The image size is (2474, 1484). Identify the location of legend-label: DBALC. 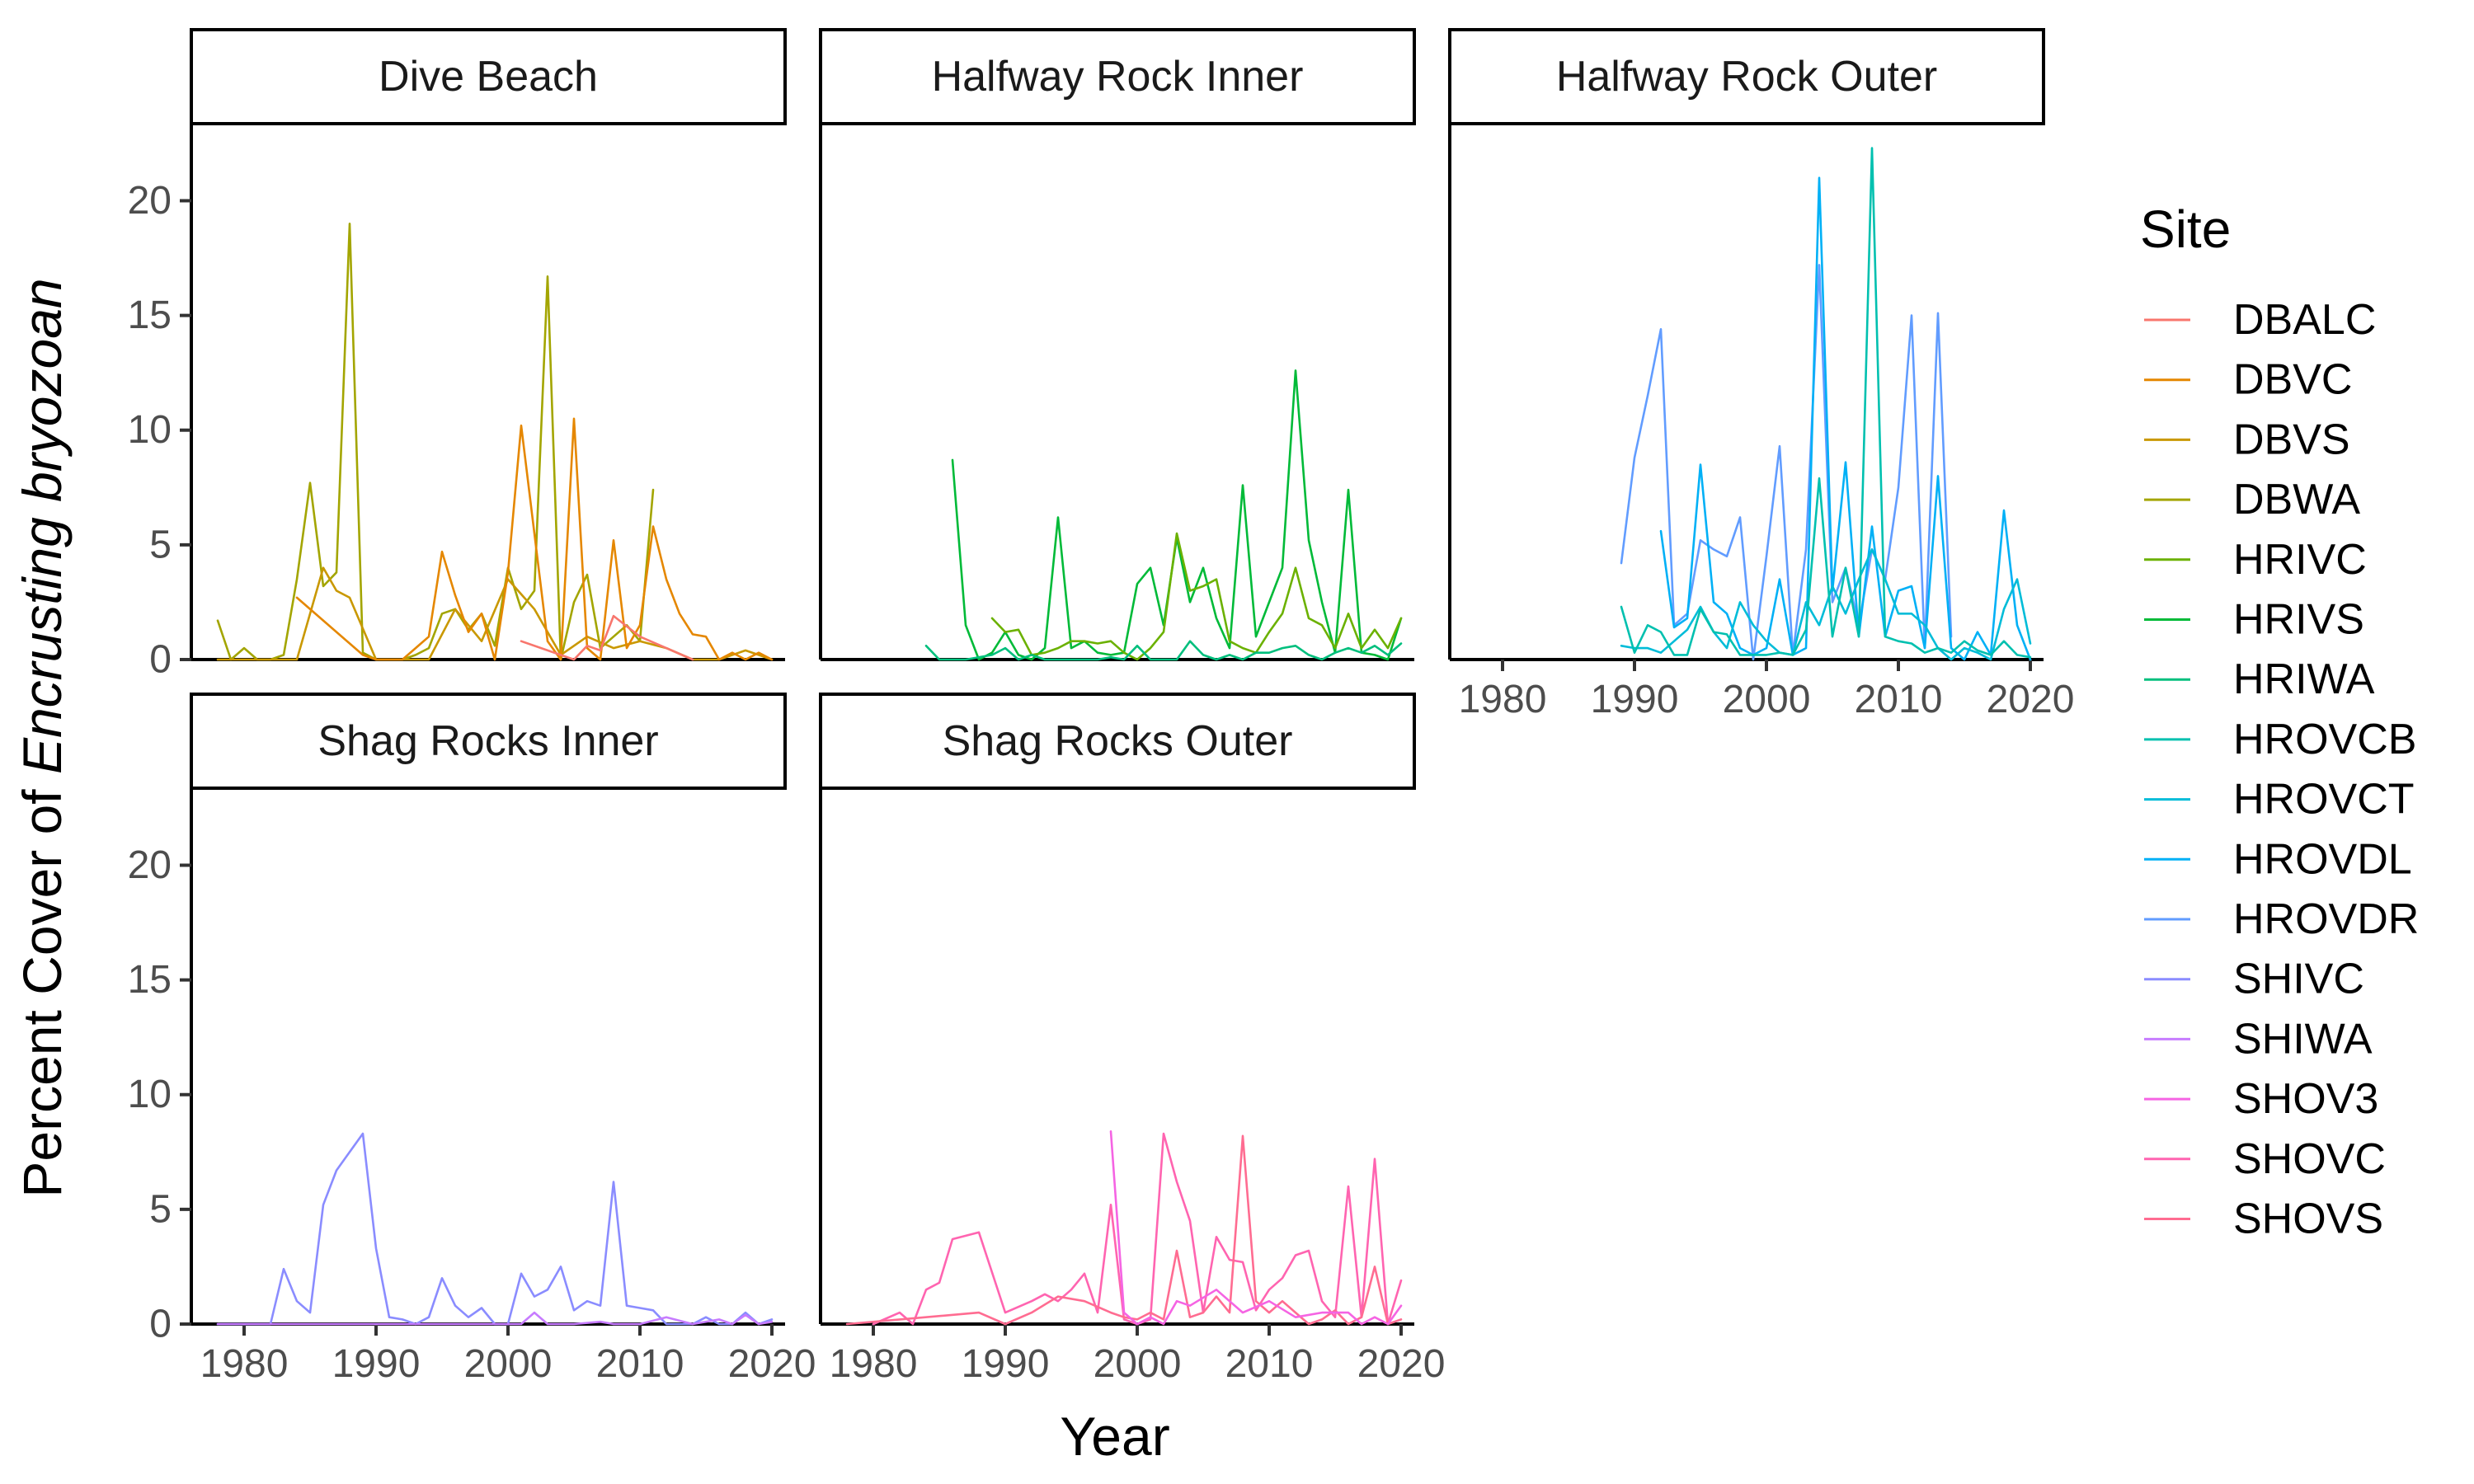
(2304, 320).